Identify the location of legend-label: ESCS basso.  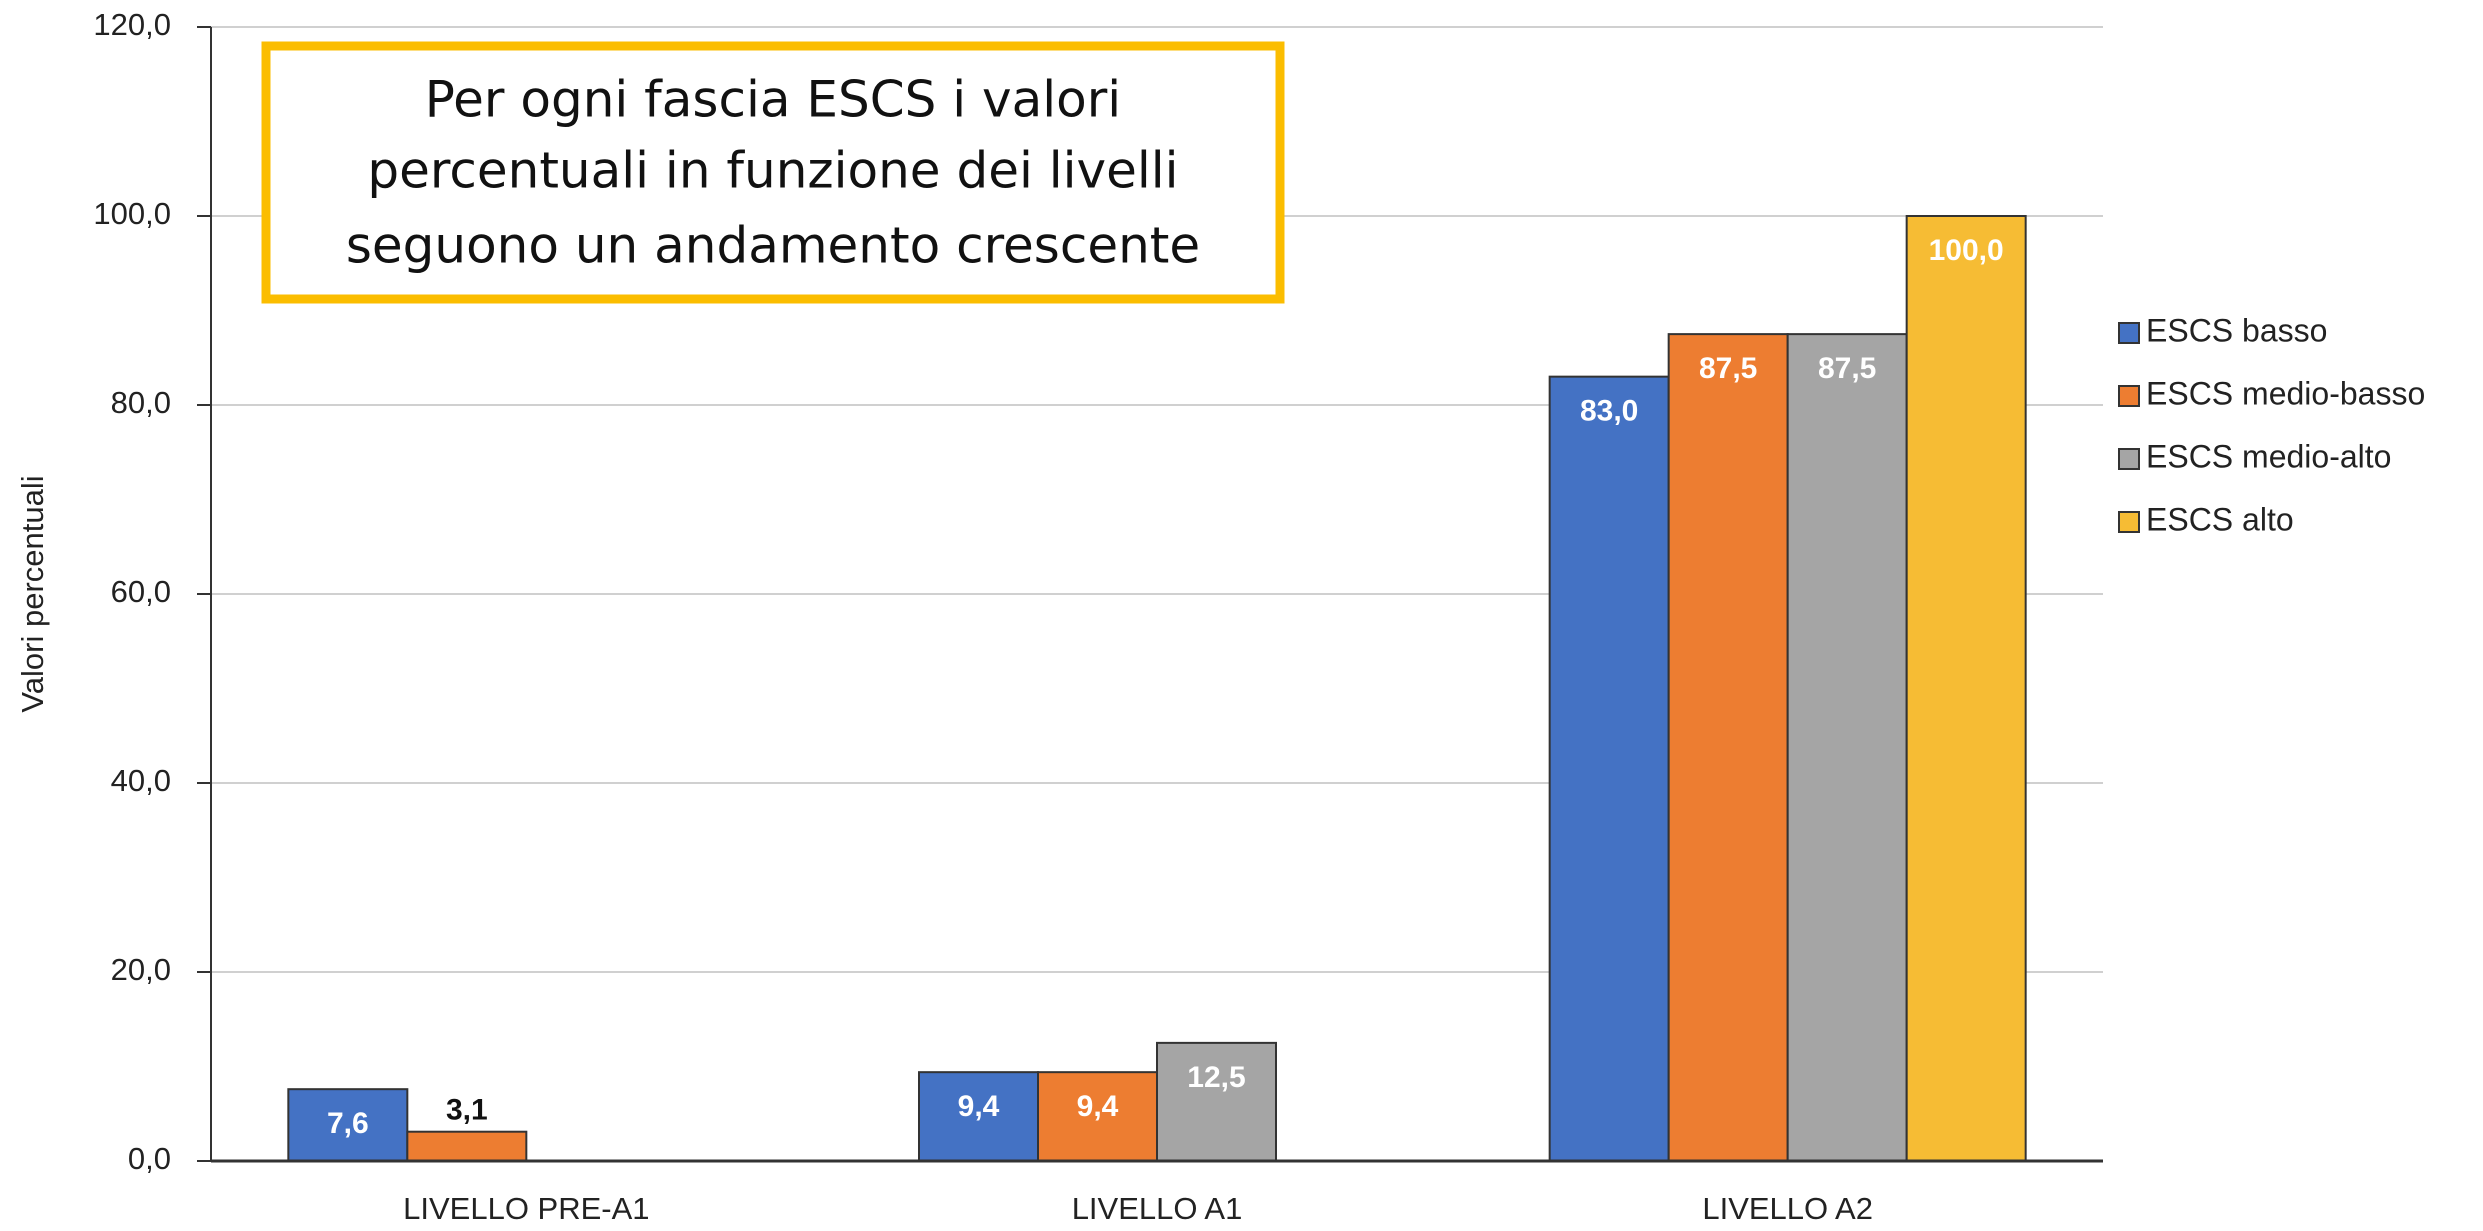
(2236, 330).